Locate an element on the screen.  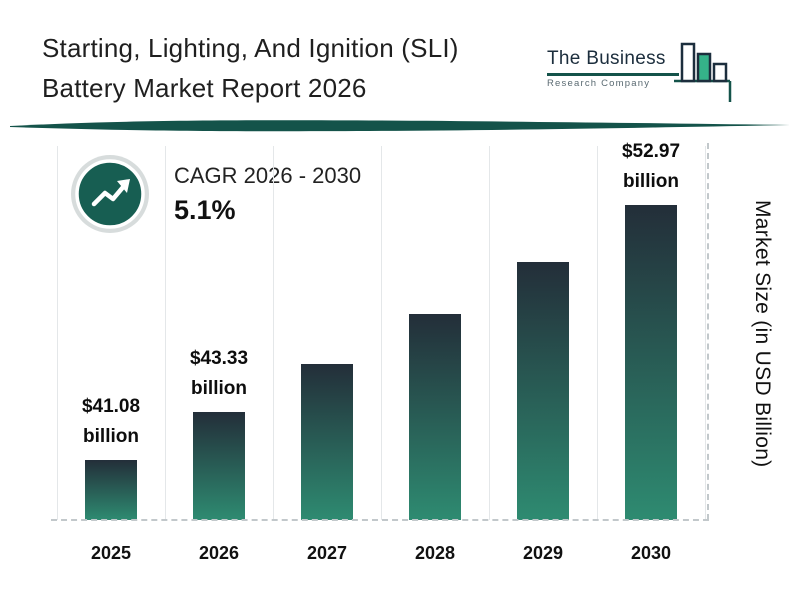
trend-up-icon is located at coordinates (110, 194).